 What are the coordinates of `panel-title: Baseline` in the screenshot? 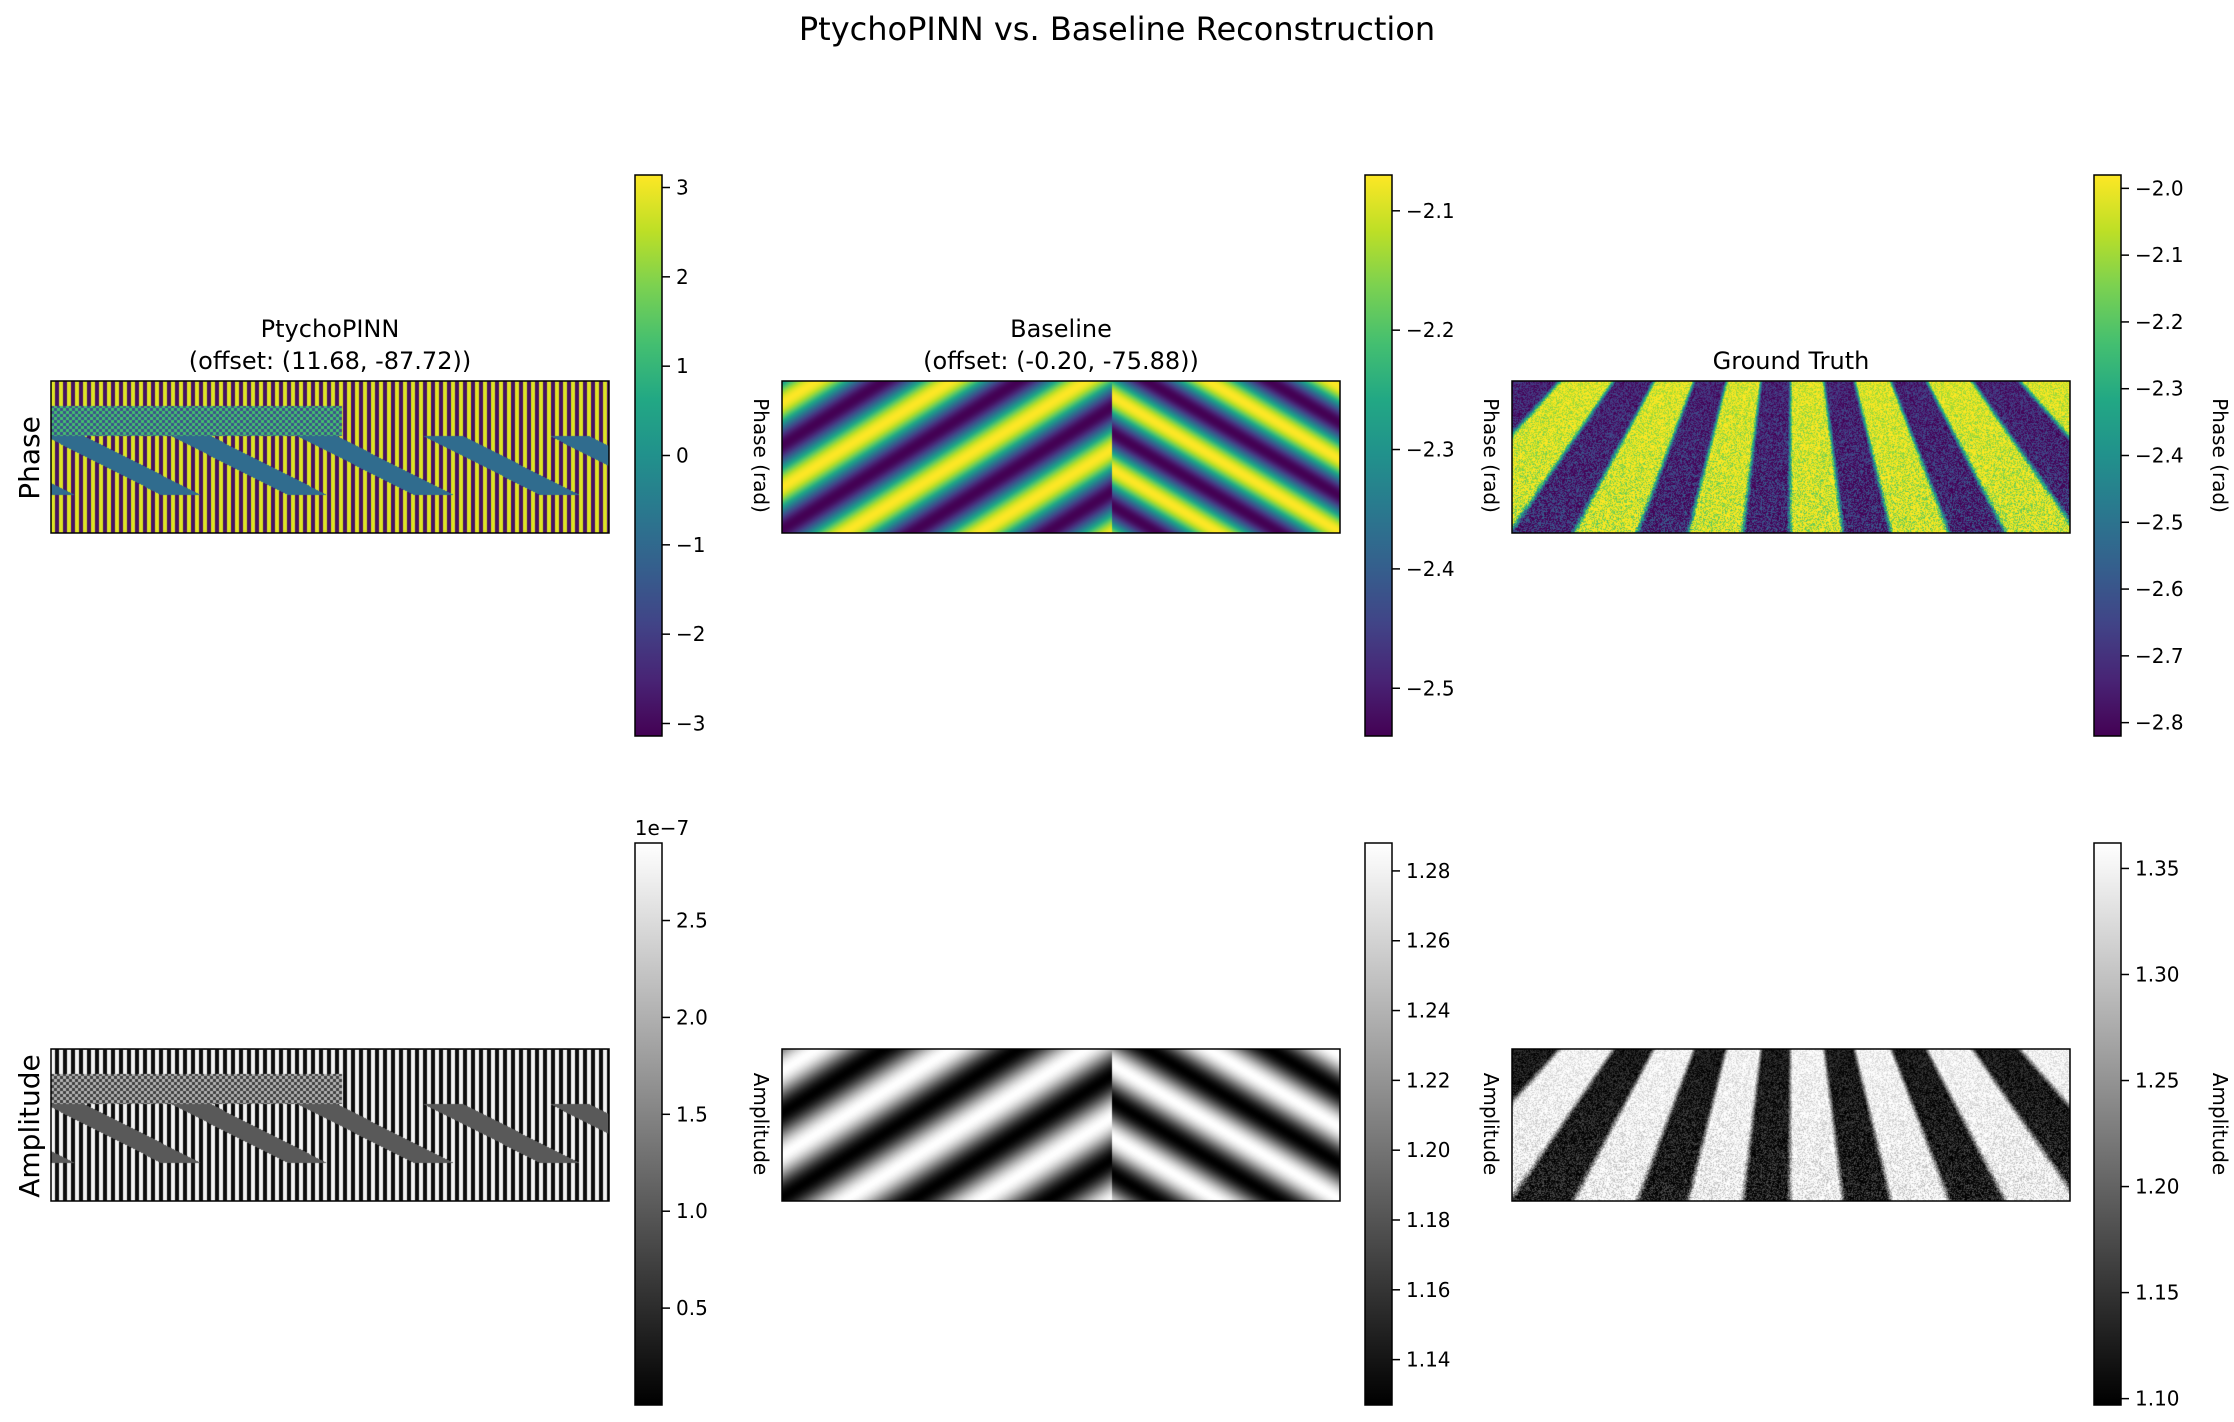 It's located at (1061, 329).